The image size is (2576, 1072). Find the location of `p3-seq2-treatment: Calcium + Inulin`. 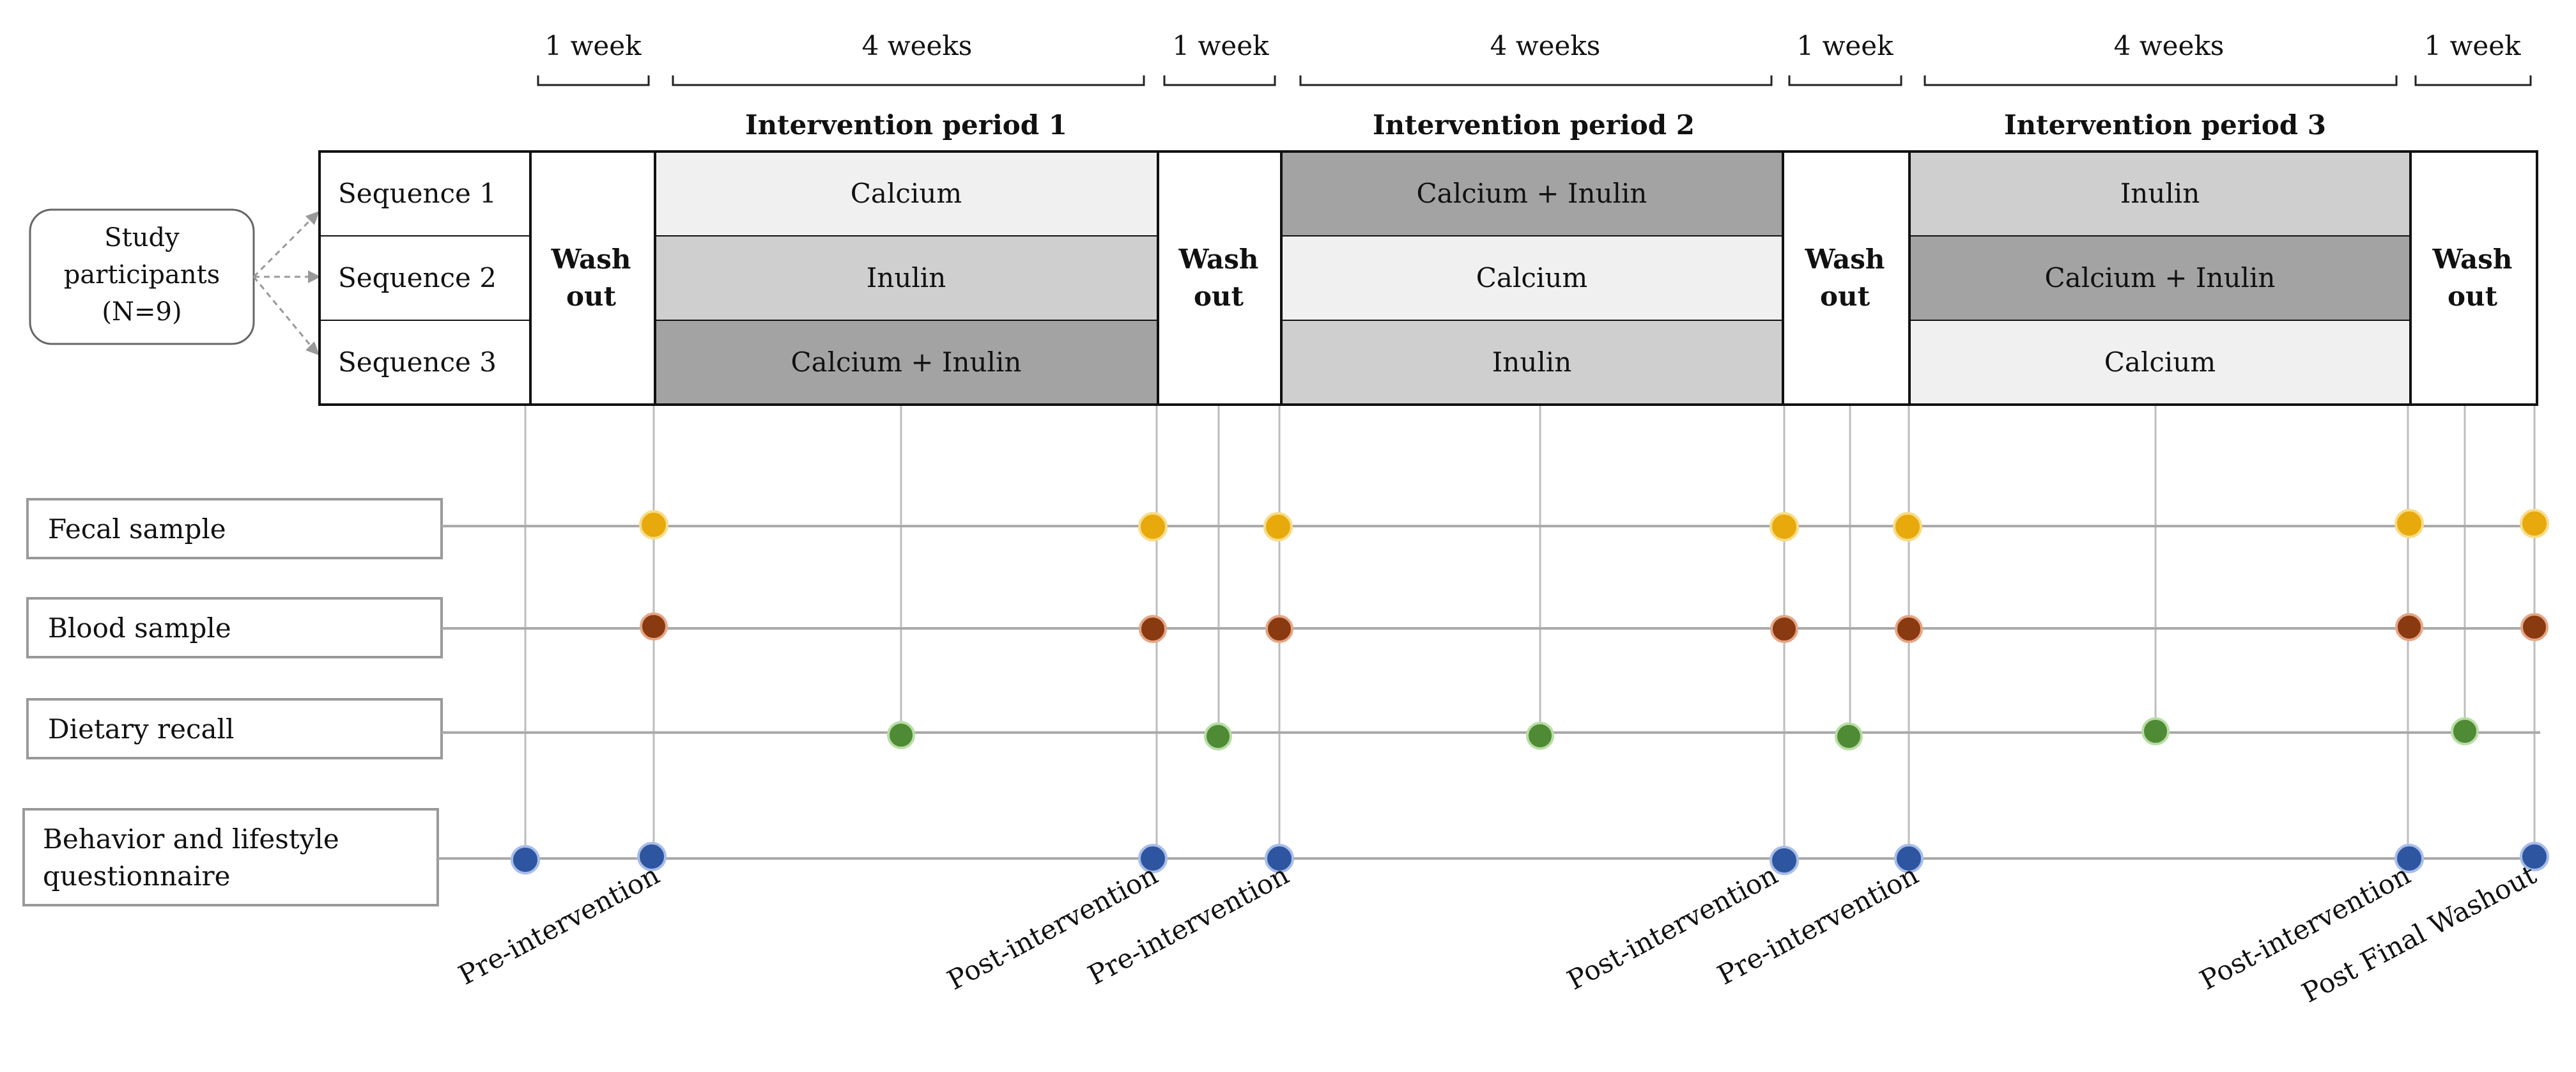

p3-seq2-treatment: Calcium + Inulin is located at coordinates (2160, 278).